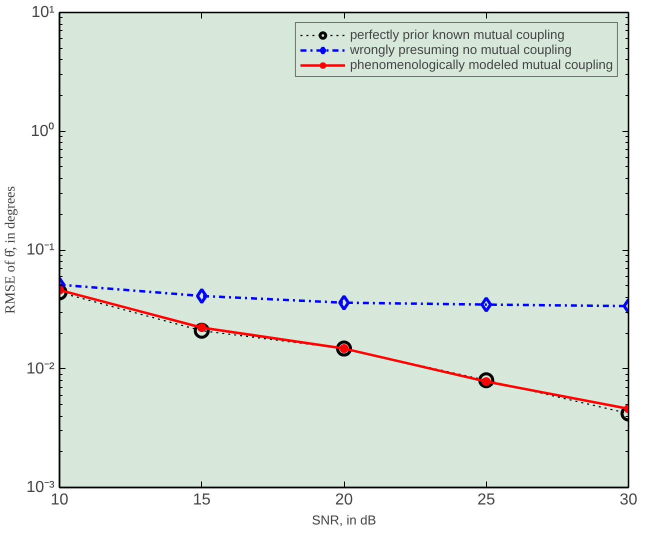 The image size is (648, 535). Describe the element at coordinates (344, 500) in the screenshot. I see `x-tick-label: 20` at that location.